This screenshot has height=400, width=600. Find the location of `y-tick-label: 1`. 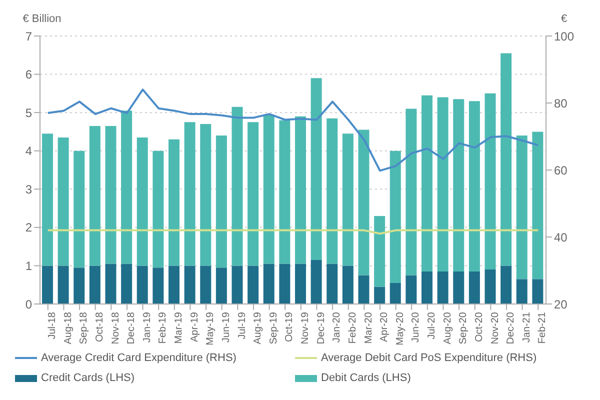

y-tick-label: 1 is located at coordinates (28, 265).